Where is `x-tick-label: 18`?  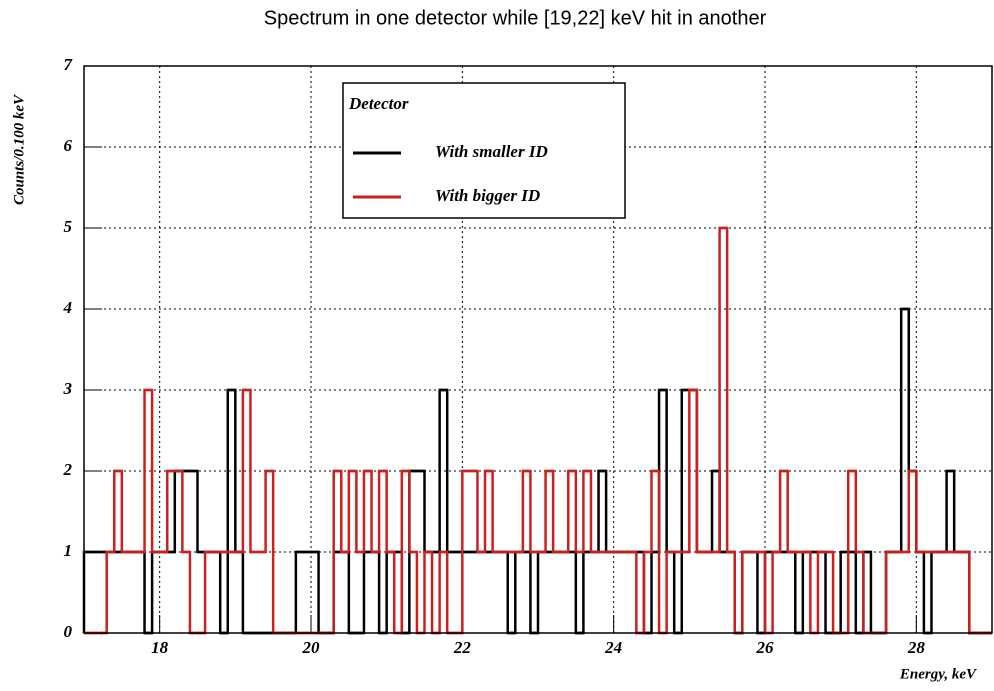
x-tick-label: 18 is located at coordinates (160, 647).